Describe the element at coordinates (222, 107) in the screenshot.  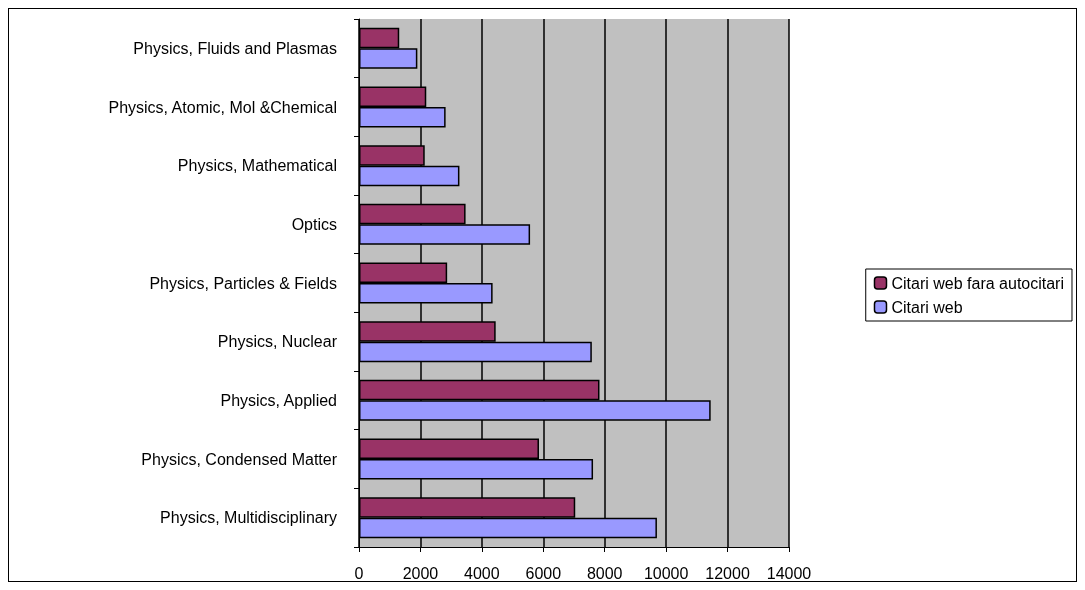
I see `y-tick-label: Physics, Atomic, Mol &Chemical` at that location.